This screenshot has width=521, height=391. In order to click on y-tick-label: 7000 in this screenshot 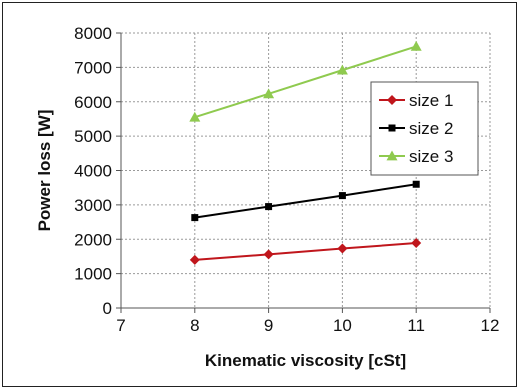, I will do `click(93, 67)`.